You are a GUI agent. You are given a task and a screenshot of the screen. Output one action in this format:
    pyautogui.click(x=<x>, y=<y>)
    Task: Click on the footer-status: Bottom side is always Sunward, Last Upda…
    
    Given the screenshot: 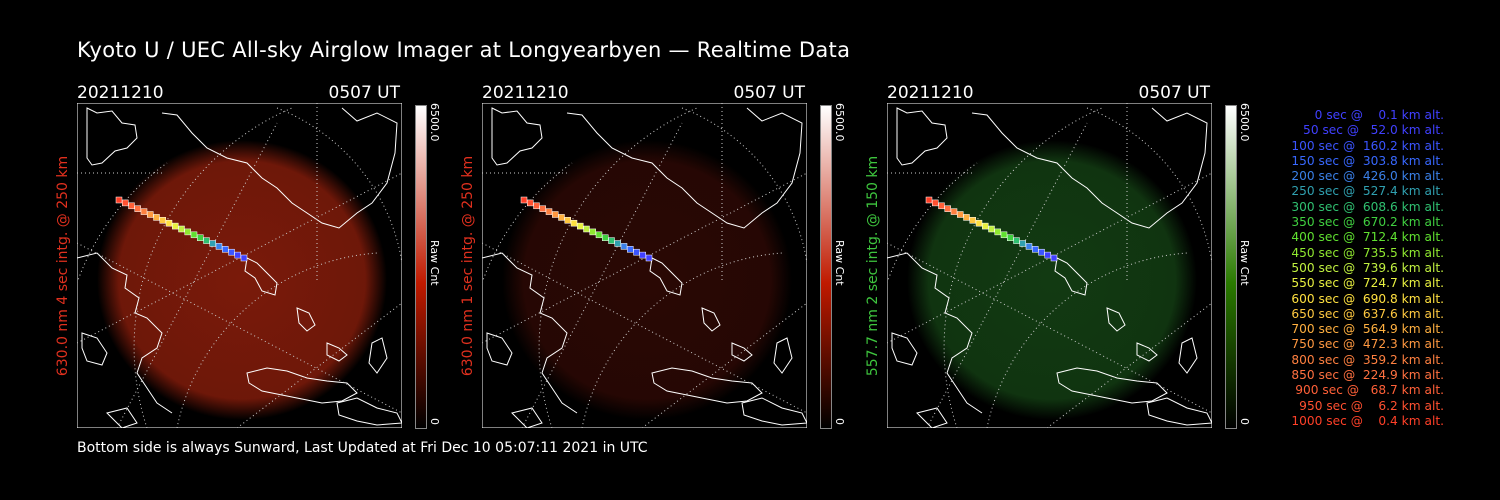 What is the action you would take?
    pyautogui.click(x=362, y=448)
    